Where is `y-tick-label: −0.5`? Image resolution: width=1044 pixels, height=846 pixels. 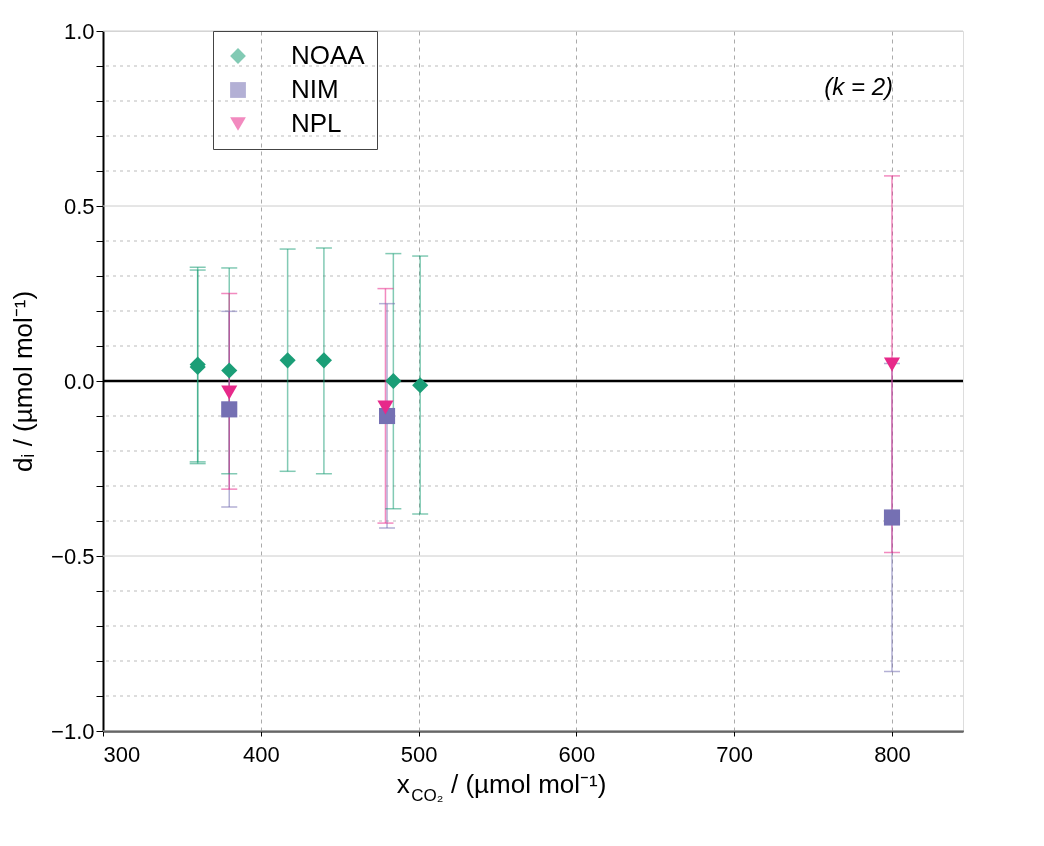
y-tick-label: −0.5 is located at coordinates (73, 556).